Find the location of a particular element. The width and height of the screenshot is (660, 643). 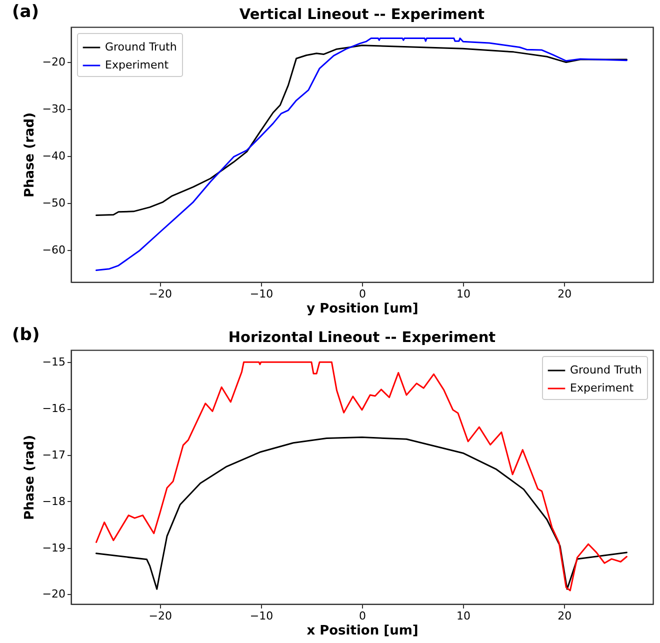

y-tick-label: −16 is located at coordinates (54, 409).